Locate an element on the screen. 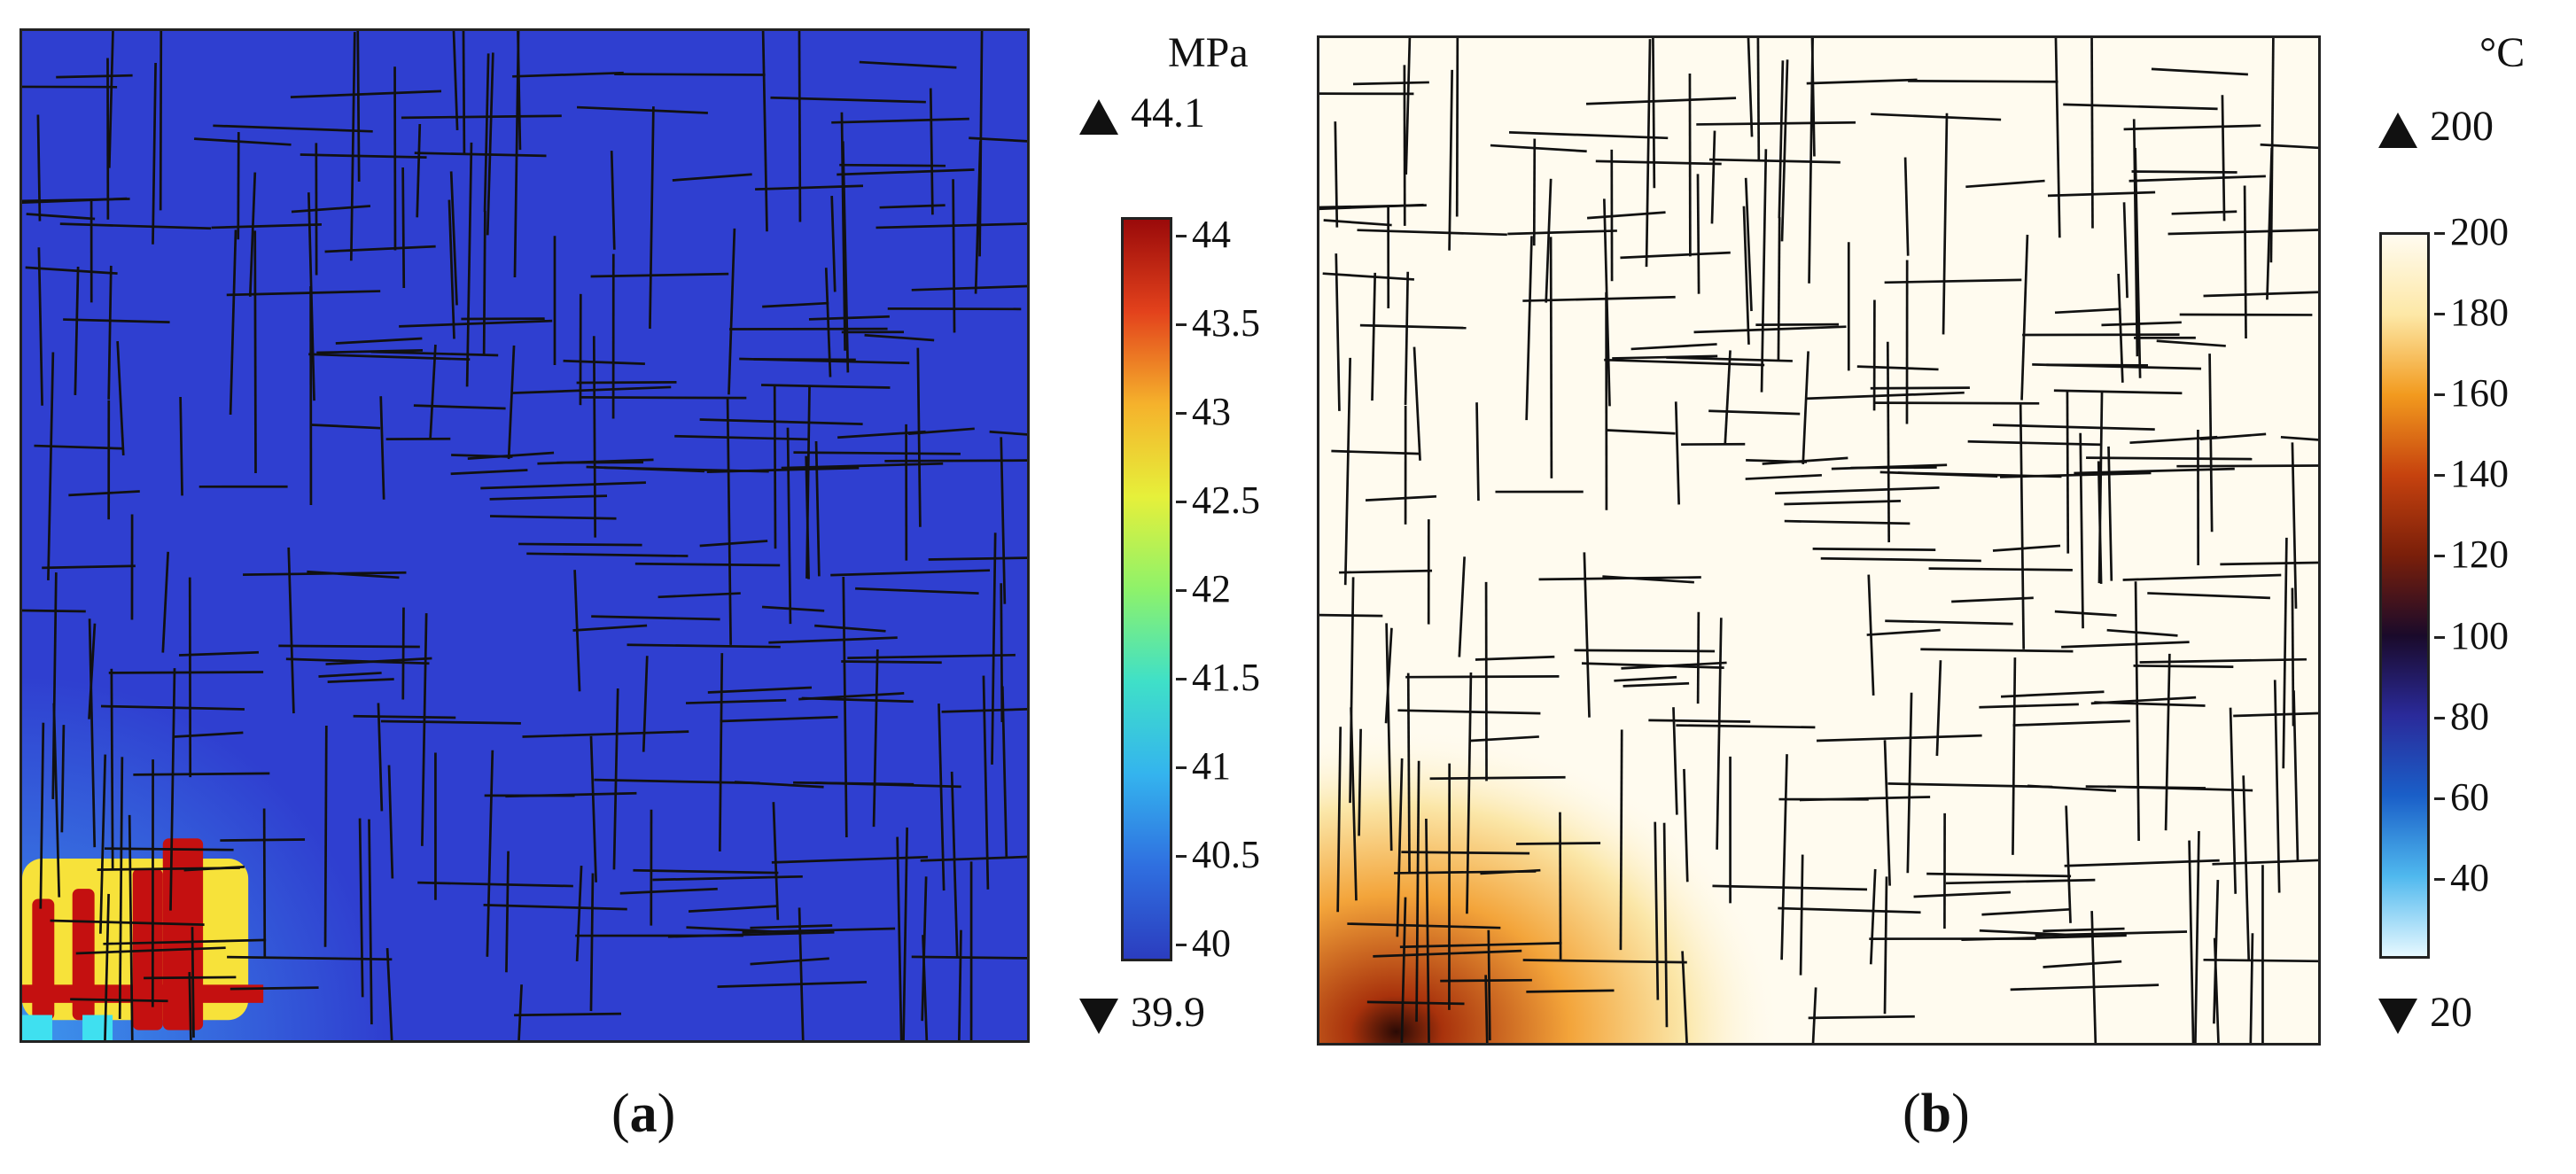 The height and width of the screenshot is (1174, 2576). max-value-marker: 44.1 is located at coordinates (1142, 113).